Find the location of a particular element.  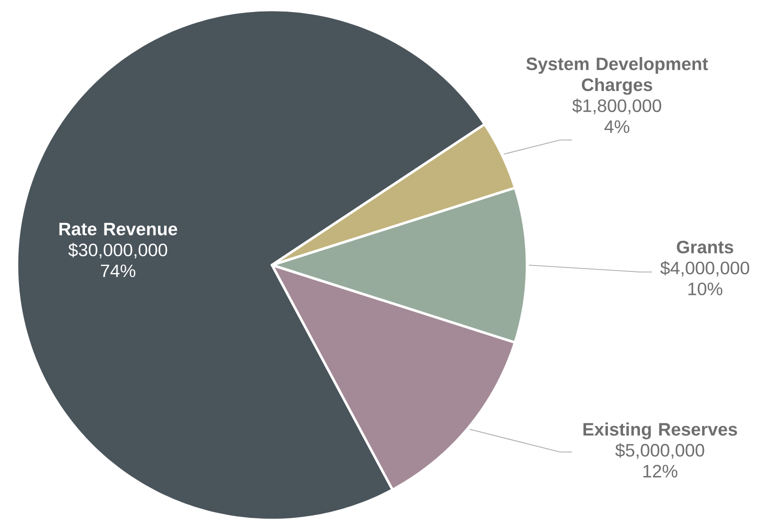

slice-label: Existing Reserves is located at coordinates (660, 431).